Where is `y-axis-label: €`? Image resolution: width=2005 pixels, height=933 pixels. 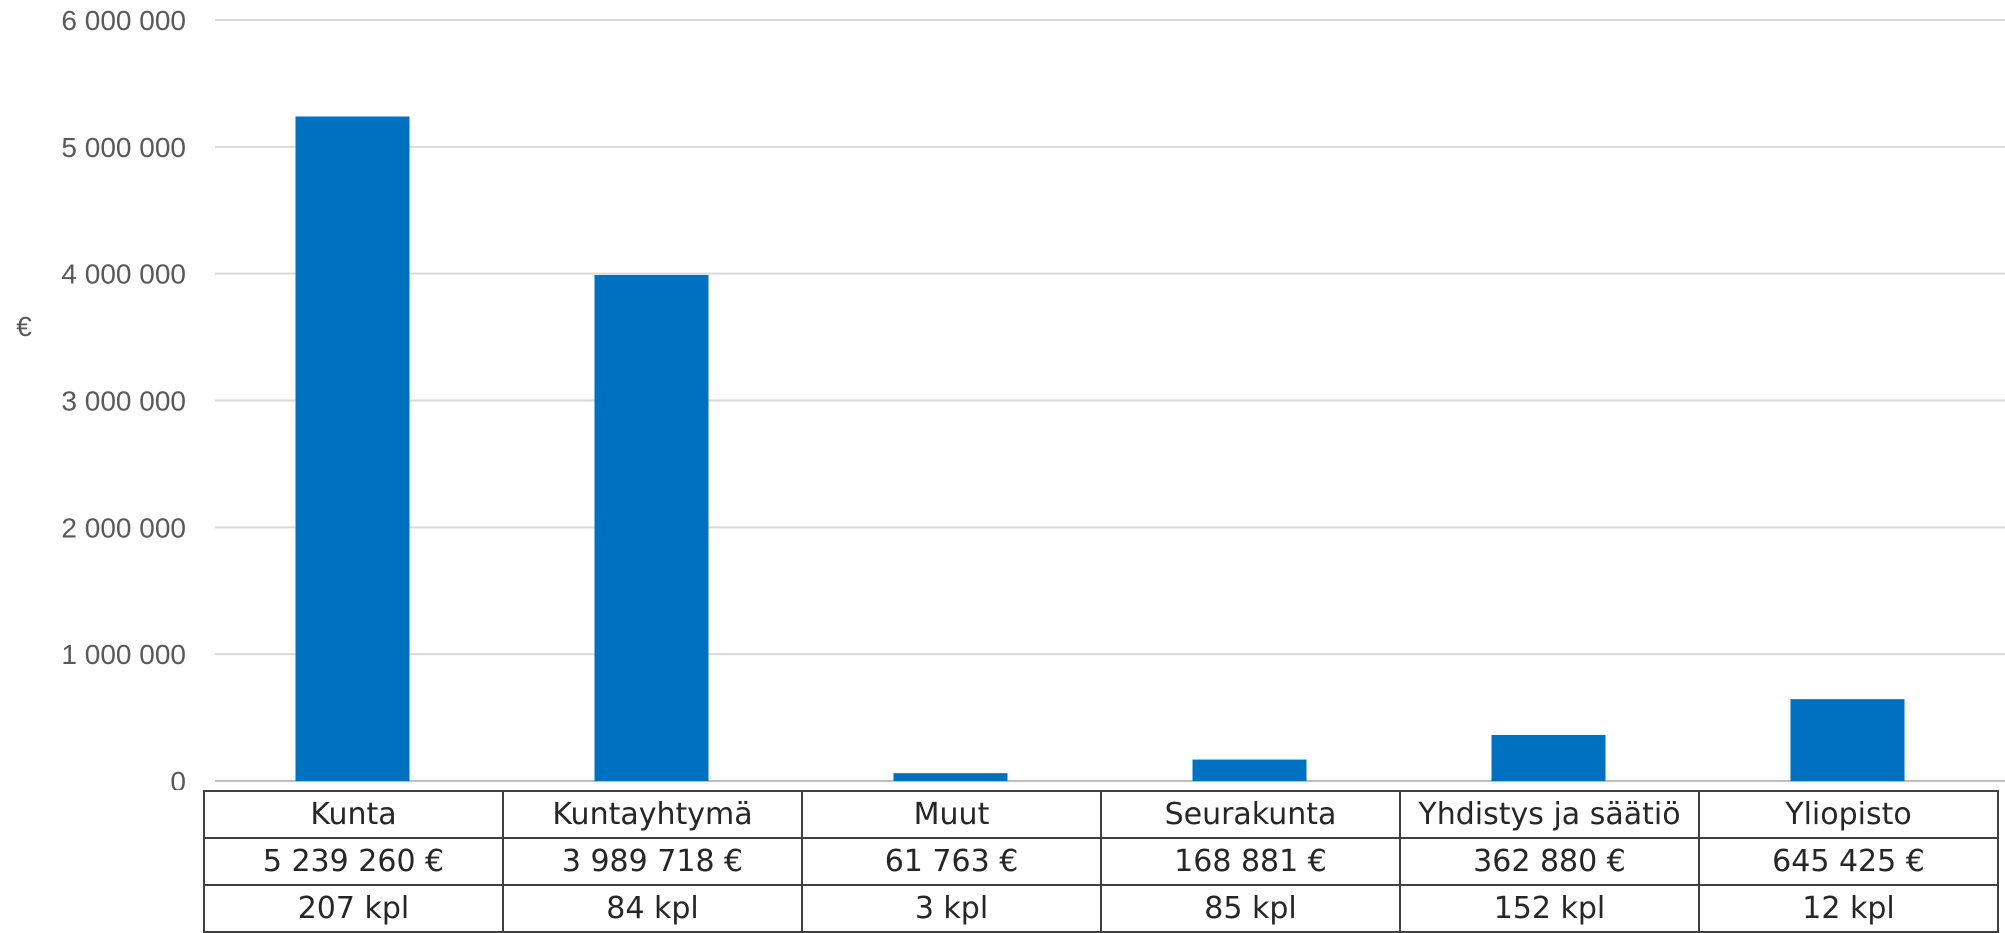 y-axis-label: € is located at coordinates (24, 326).